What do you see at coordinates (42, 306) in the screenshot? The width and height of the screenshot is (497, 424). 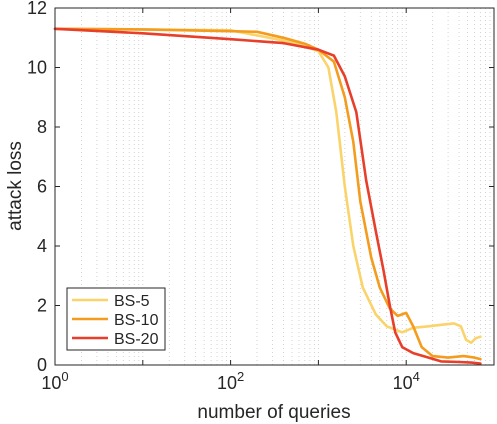 I see `y-tick-label: 2` at bounding box center [42, 306].